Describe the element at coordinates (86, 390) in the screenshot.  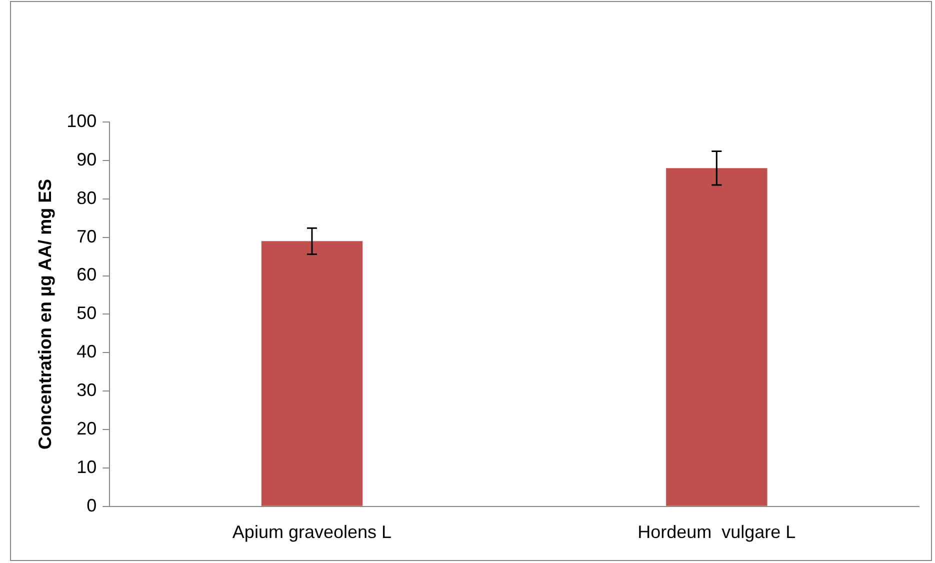
I see `y-tick-label: 30` at that location.